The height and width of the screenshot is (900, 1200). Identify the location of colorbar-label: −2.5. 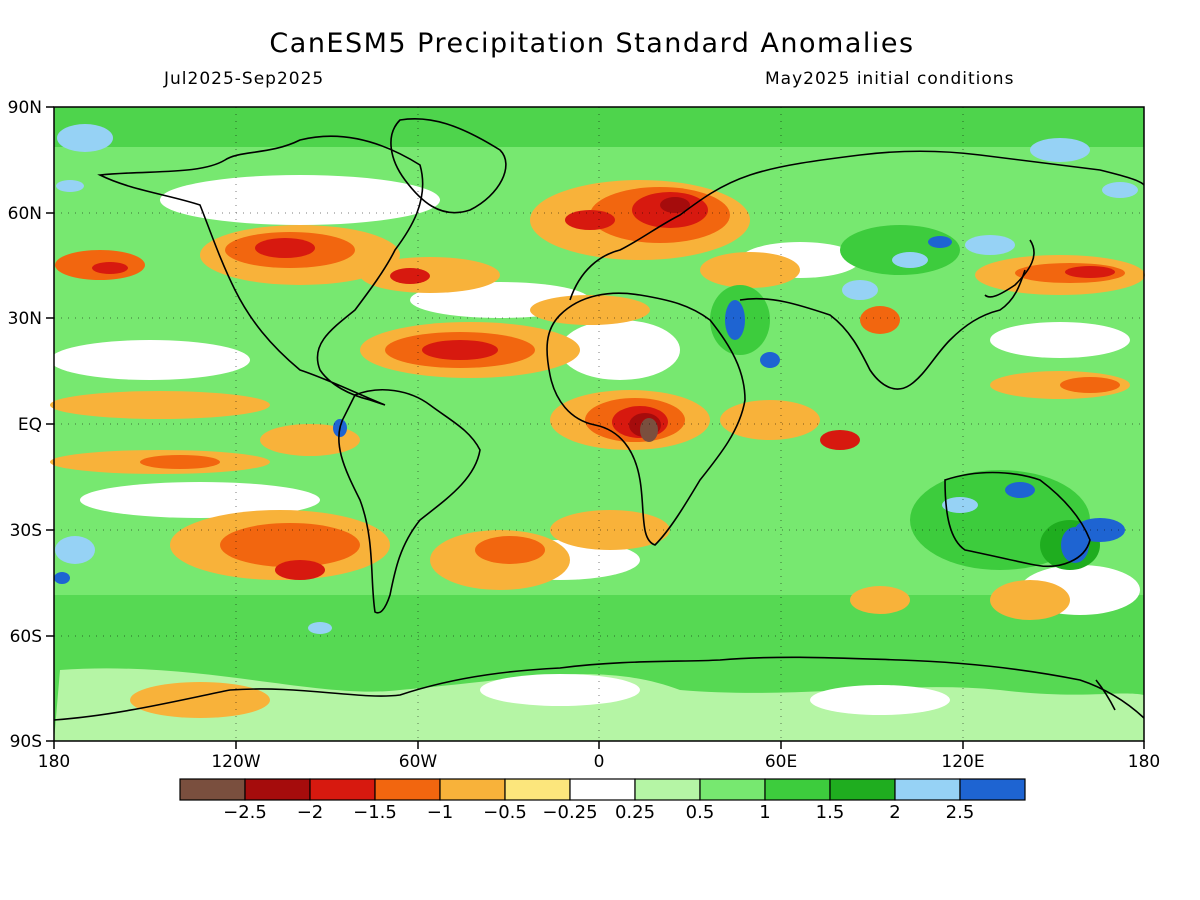
(245, 812).